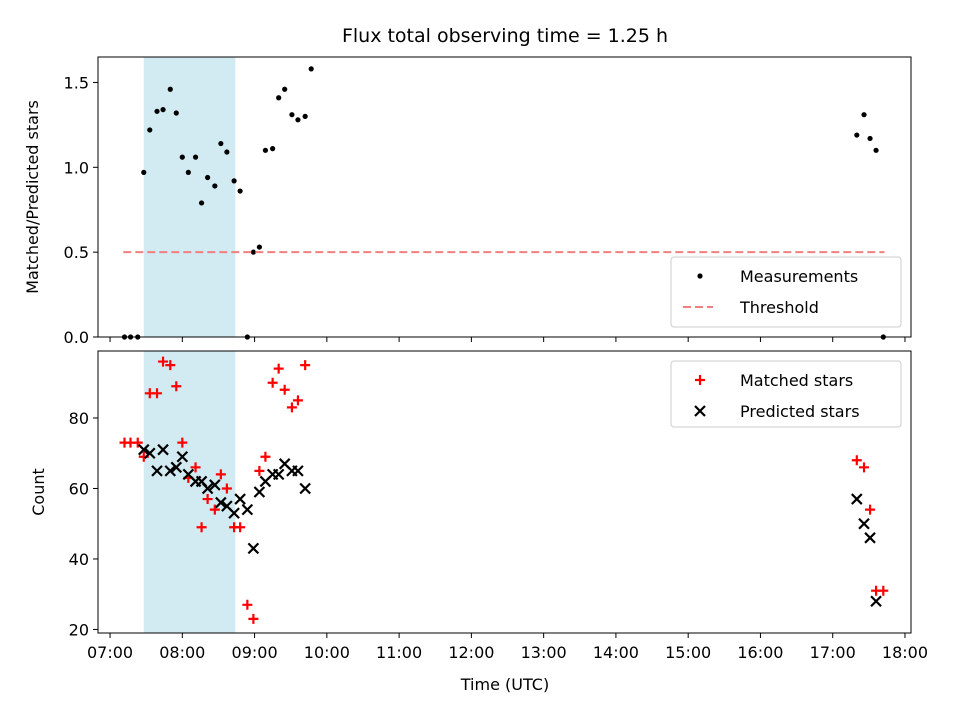  I want to click on chart-title: Flux total observing time = 1.25 h, so click(505, 36).